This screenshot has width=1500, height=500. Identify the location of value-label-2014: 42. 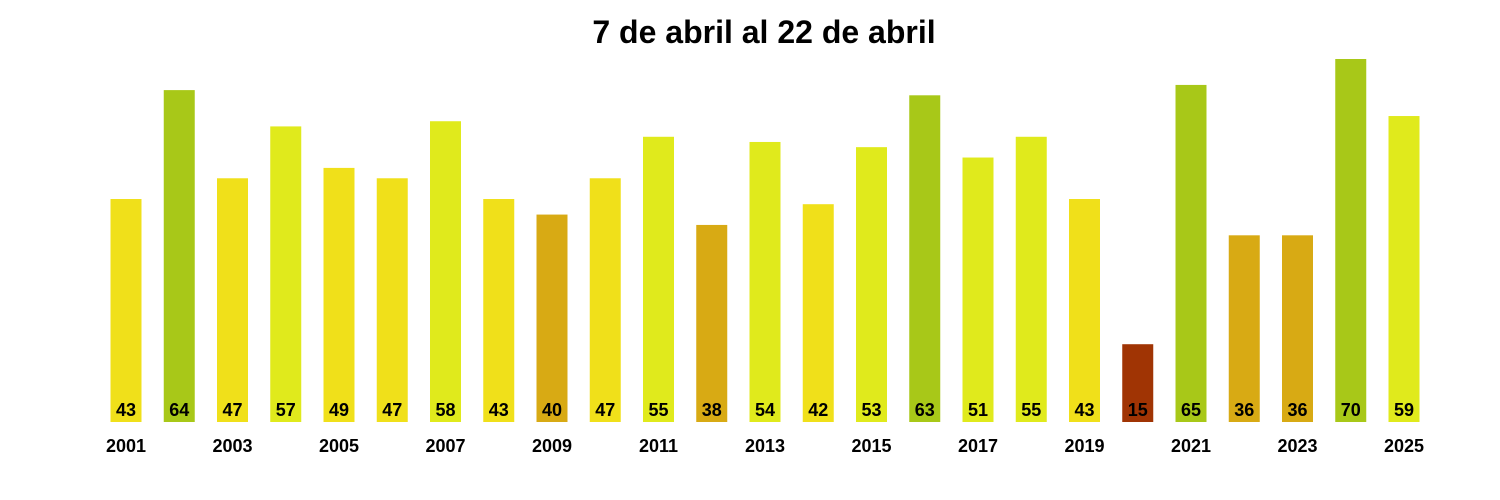
(818, 410).